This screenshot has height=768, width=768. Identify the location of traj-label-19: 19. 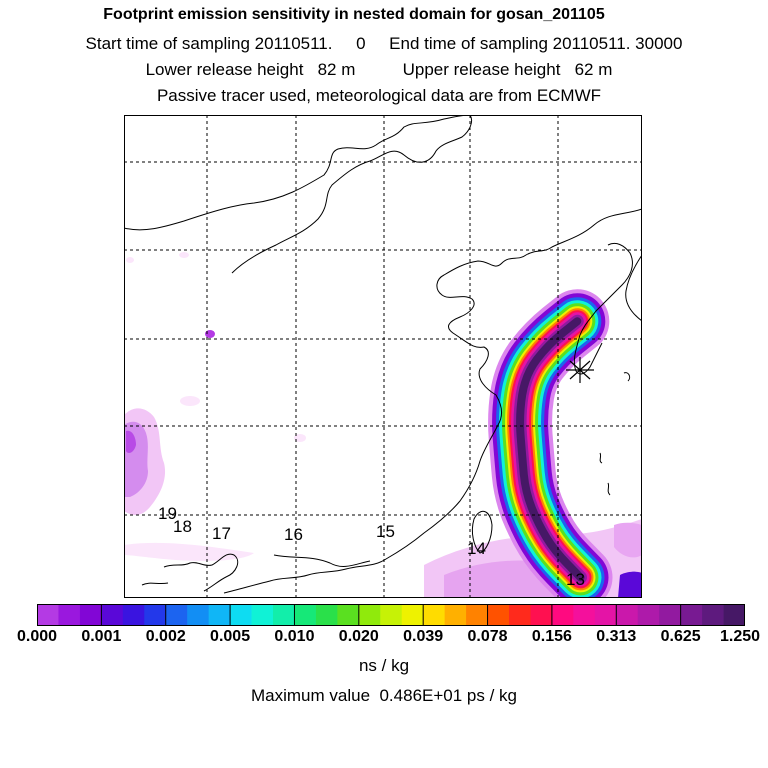
(167, 513).